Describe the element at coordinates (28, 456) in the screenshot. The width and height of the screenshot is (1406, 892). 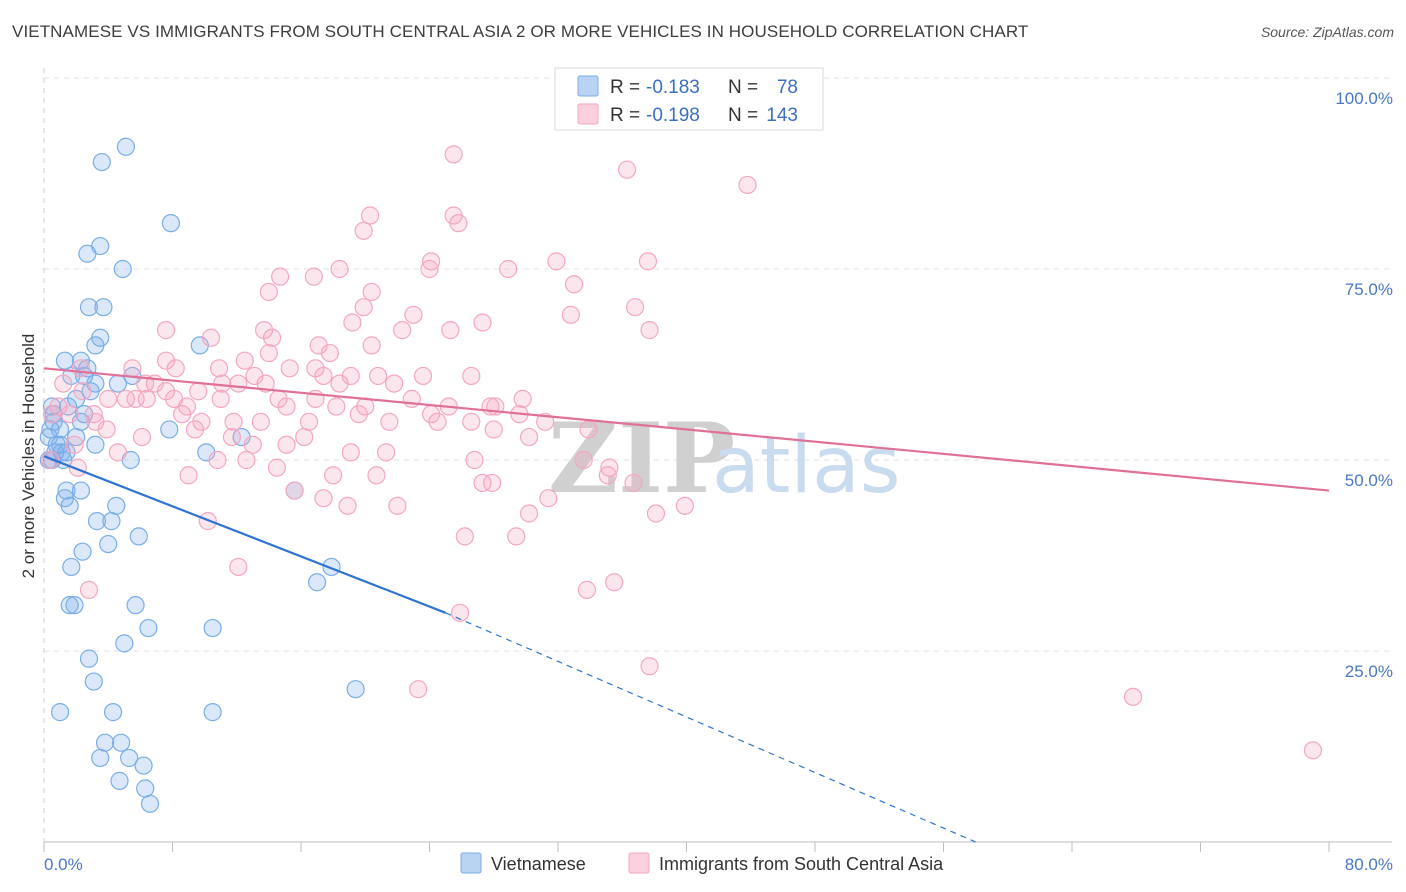
I see `y-axis-title: 2 or more Vehicles in Household` at that location.